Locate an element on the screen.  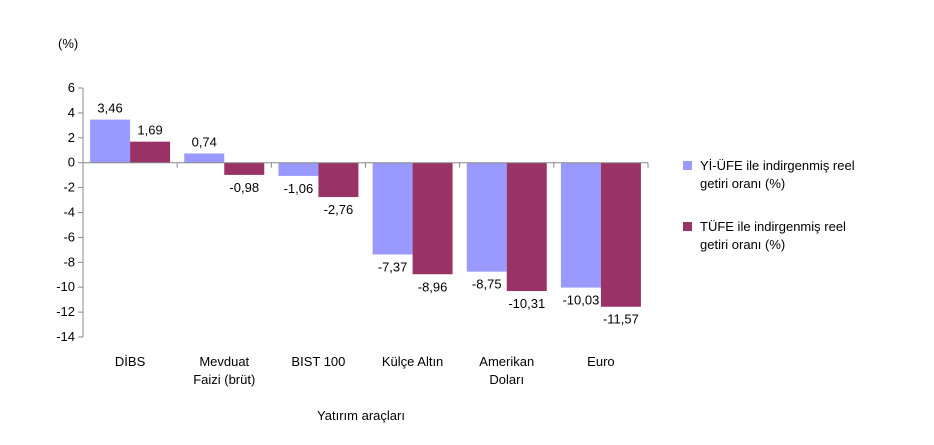
data-label: -10,03 is located at coordinates (580, 300).